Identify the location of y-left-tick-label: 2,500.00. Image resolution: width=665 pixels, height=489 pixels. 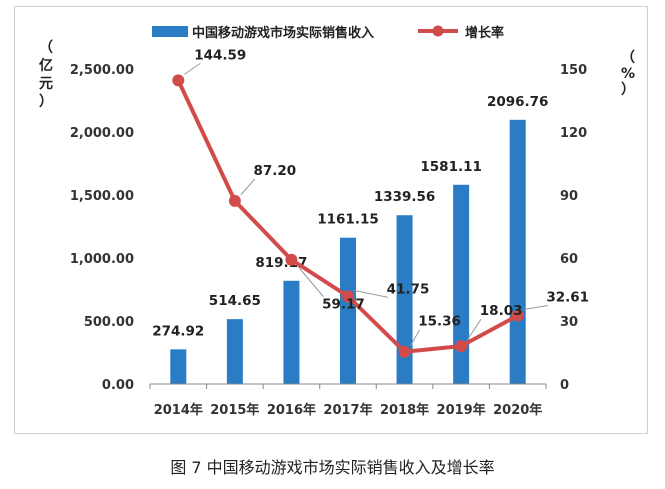
(102, 70).